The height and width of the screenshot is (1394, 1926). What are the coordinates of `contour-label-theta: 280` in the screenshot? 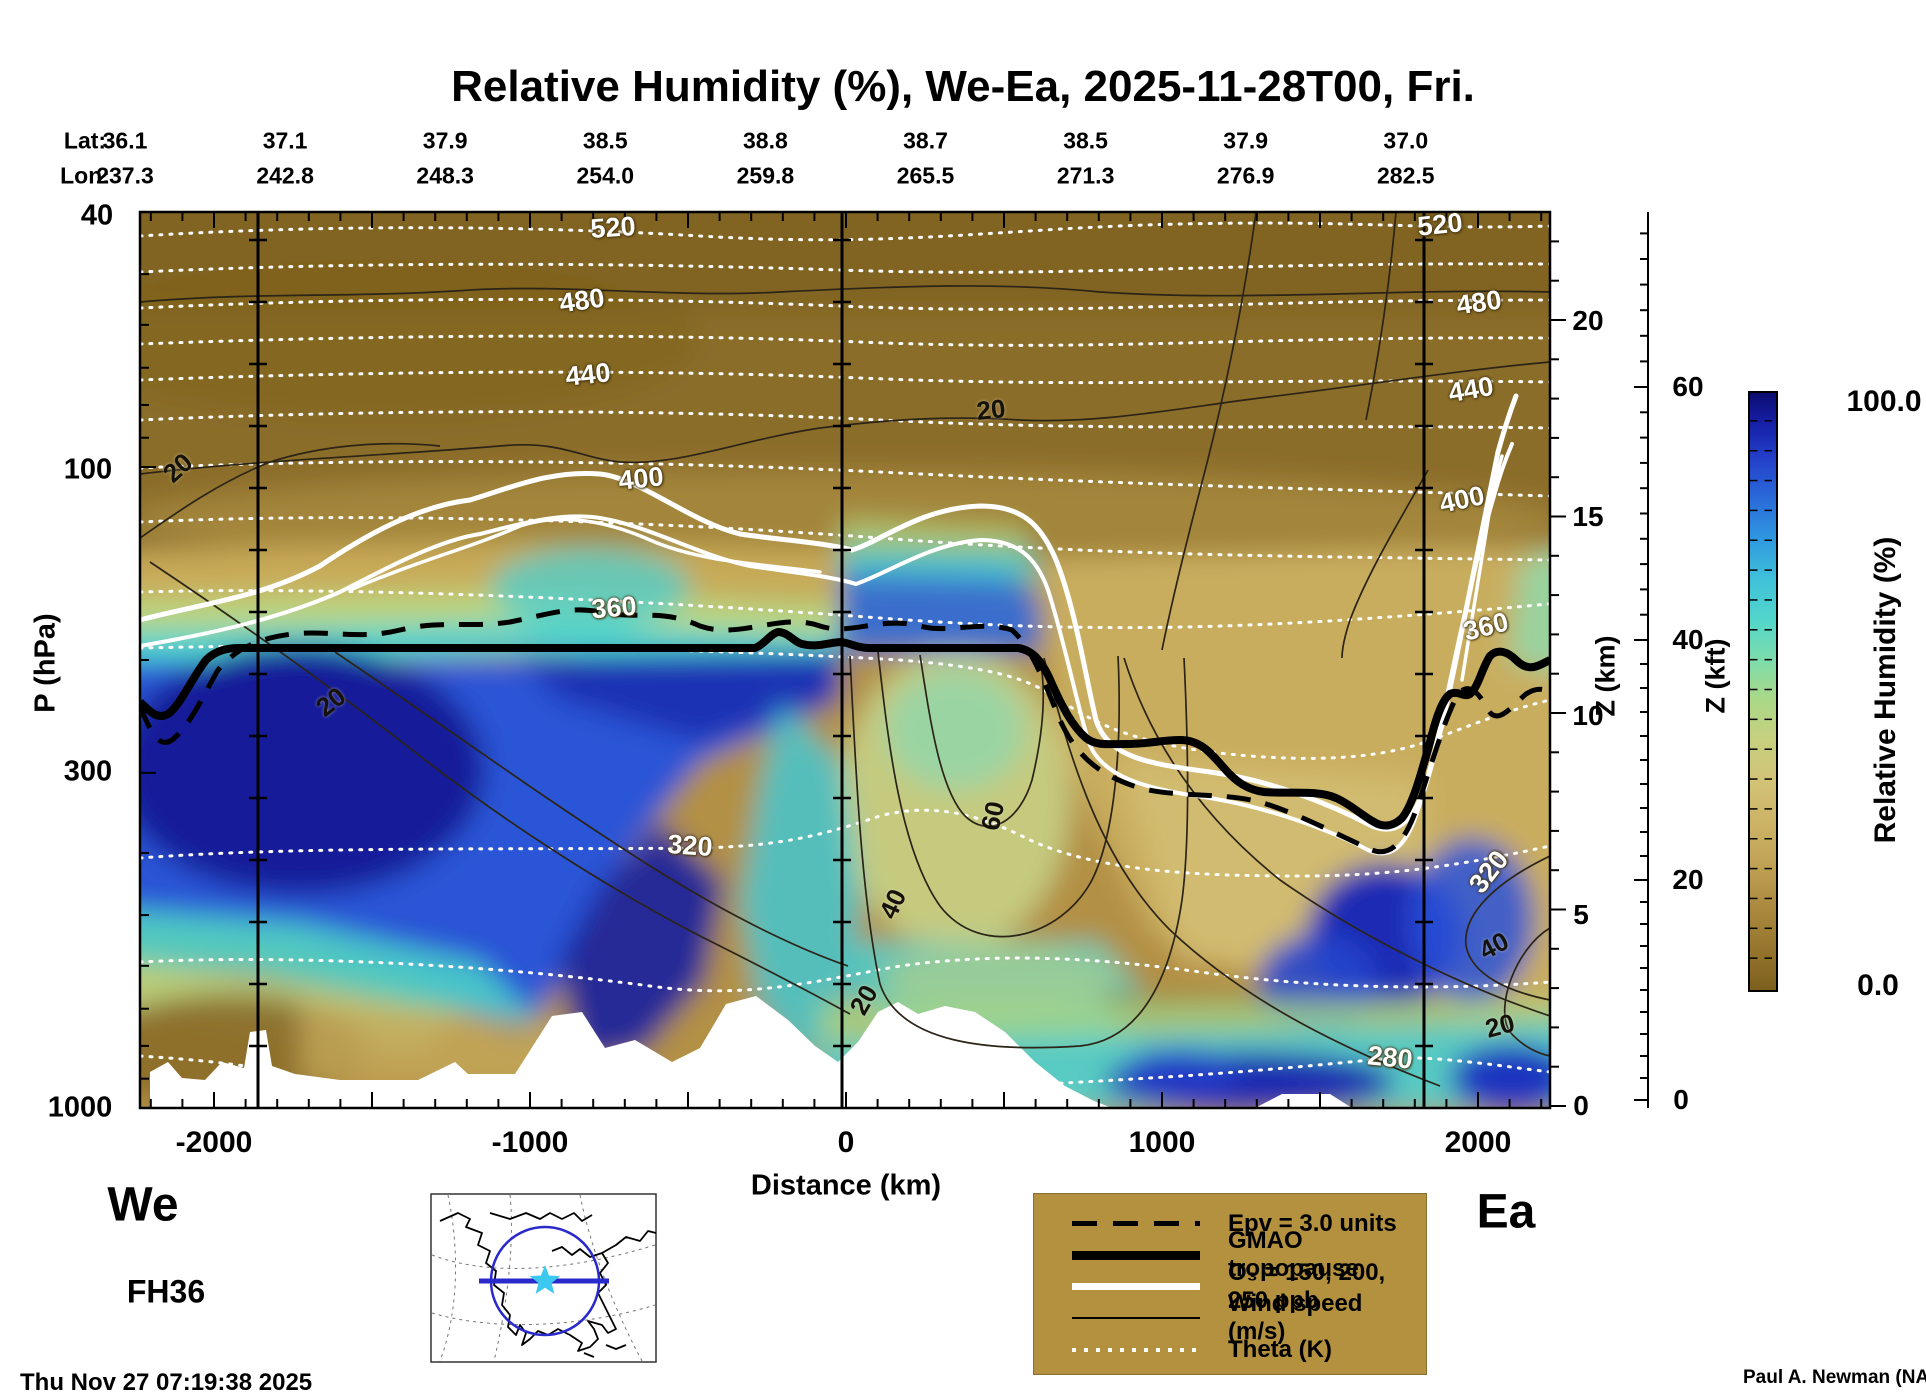 It's located at (1390, 1057).